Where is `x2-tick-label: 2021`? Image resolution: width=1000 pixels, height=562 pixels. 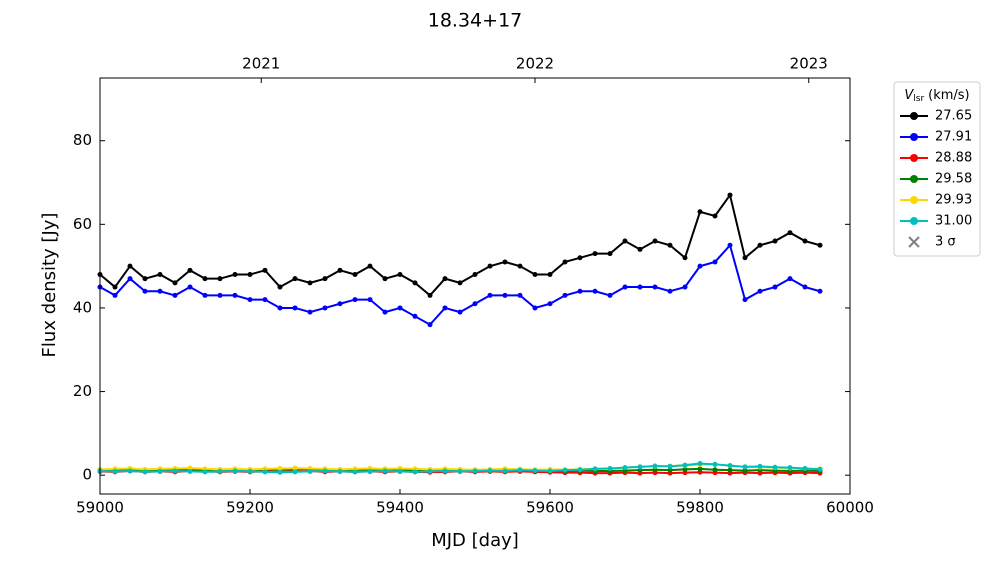
x2-tick-label: 2021 is located at coordinates (261, 64).